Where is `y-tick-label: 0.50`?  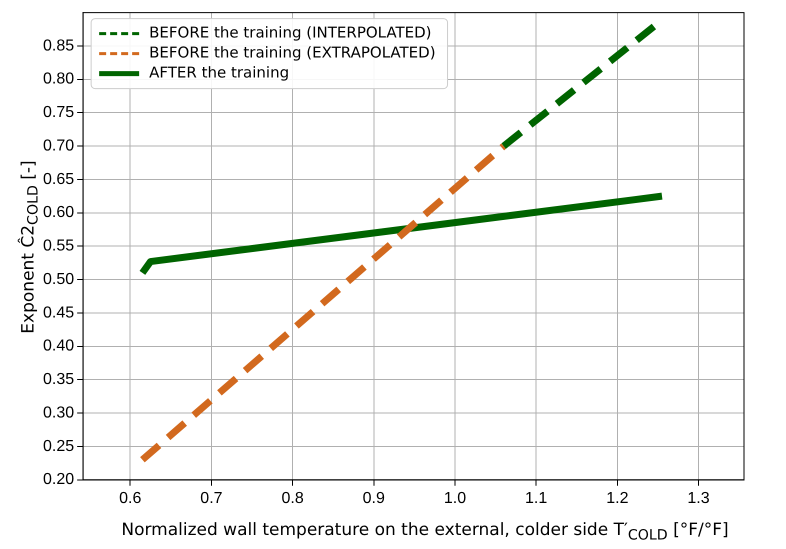
y-tick-label: 0.50 is located at coordinates (58, 279).